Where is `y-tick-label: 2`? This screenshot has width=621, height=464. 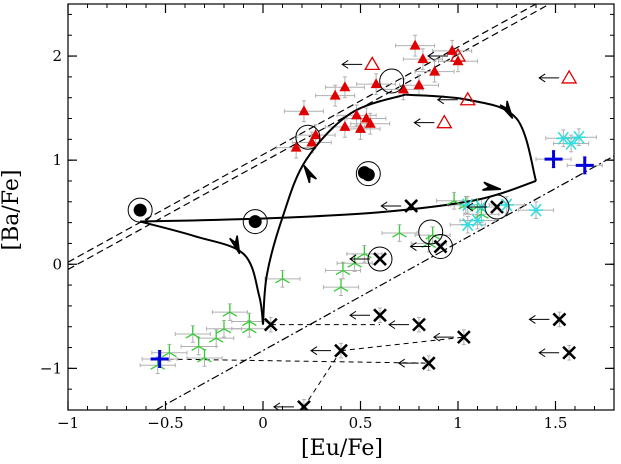 y-tick-label: 2 is located at coordinates (57, 56).